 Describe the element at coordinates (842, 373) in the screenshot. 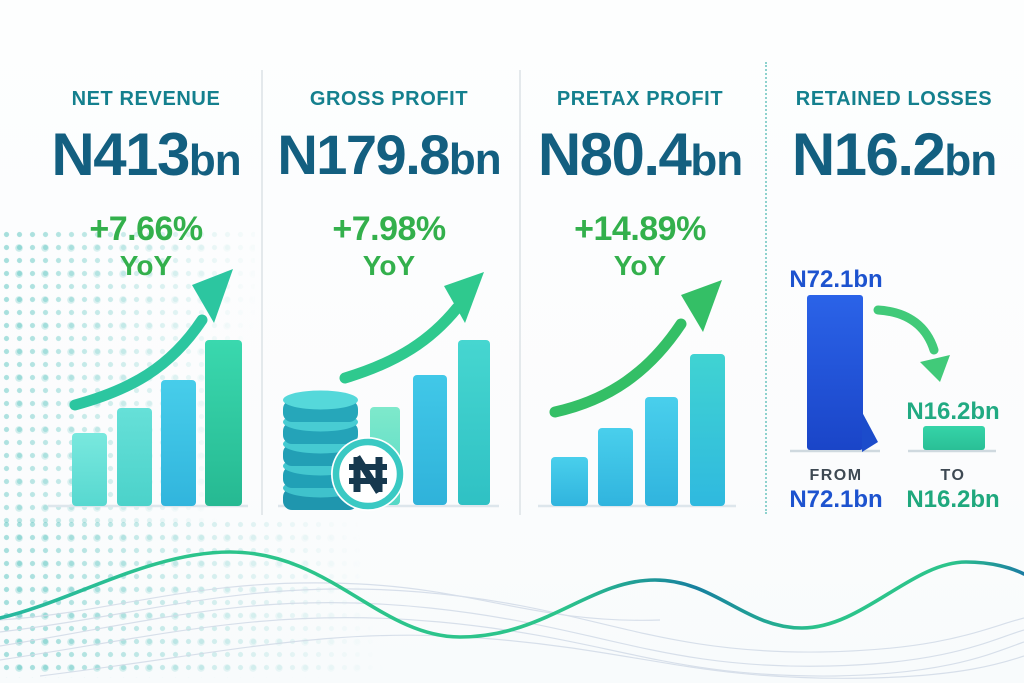

I see `from-bar` at that location.